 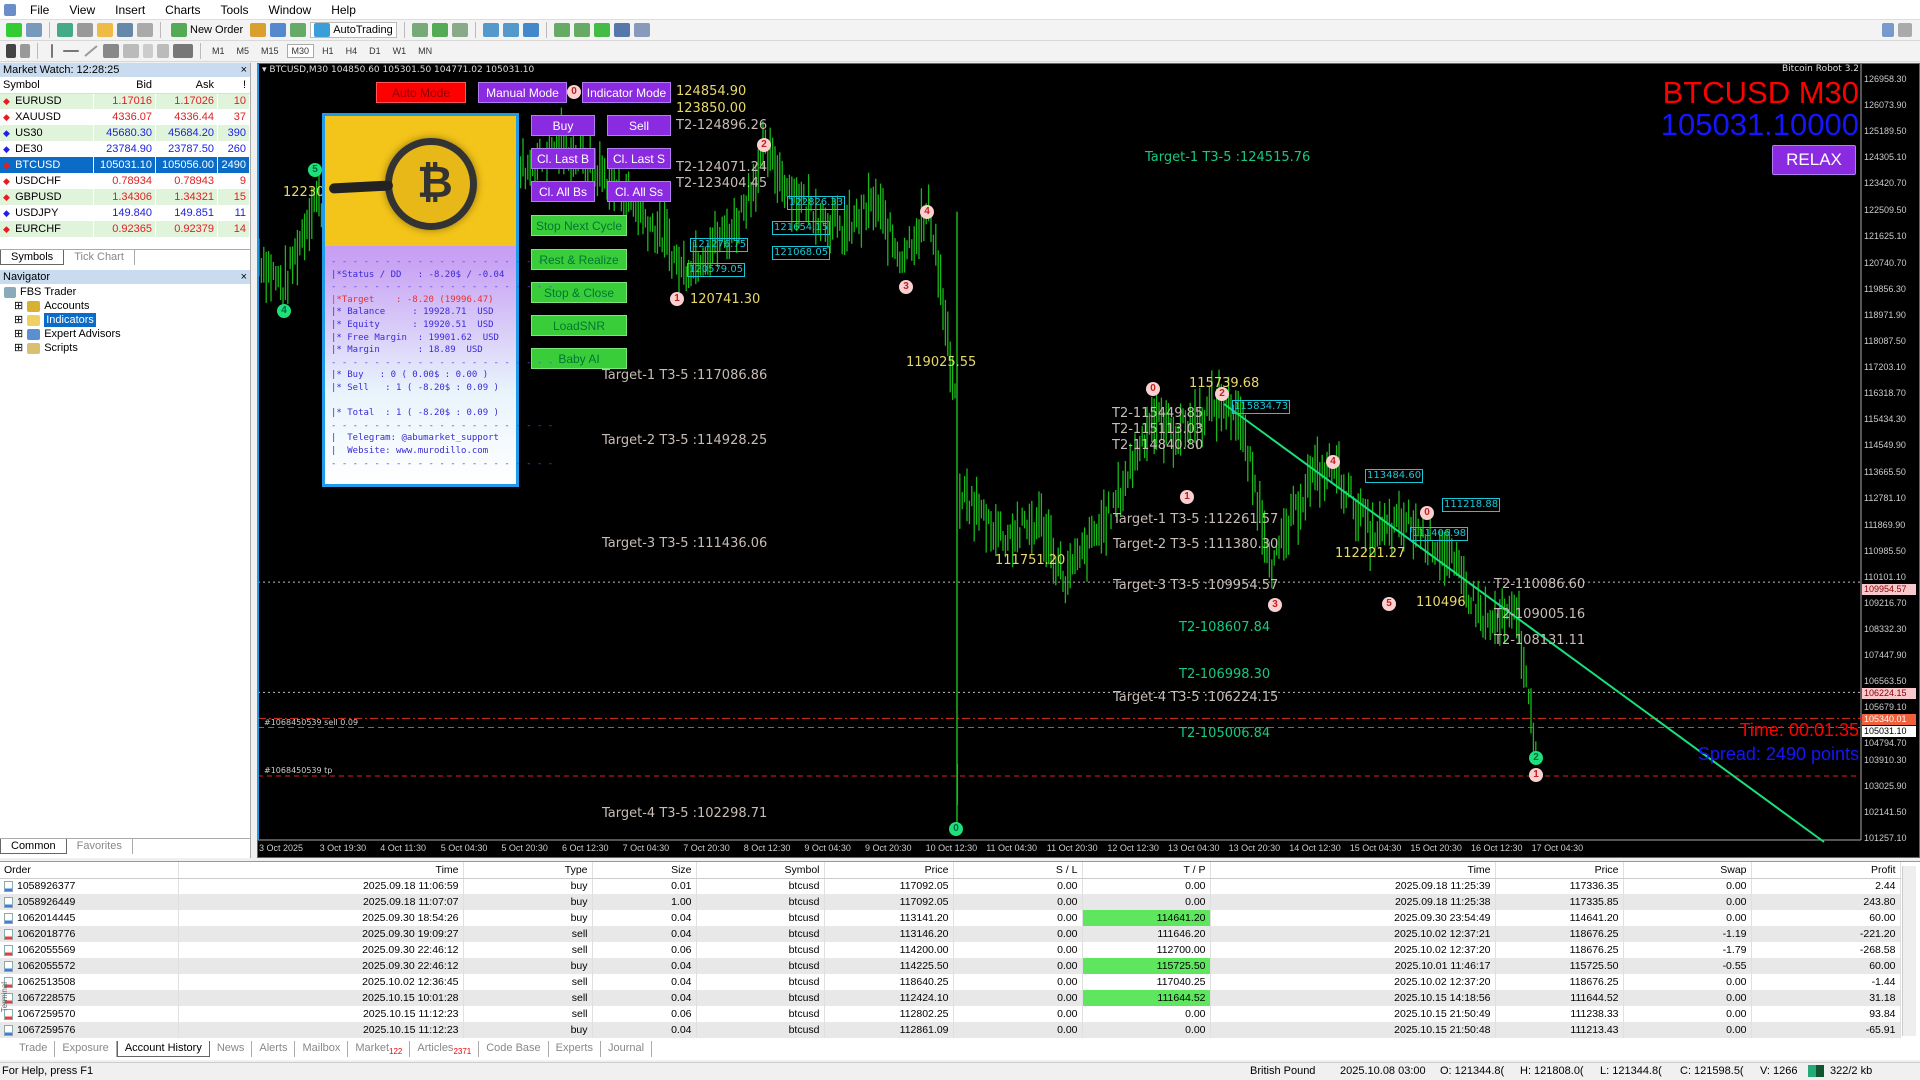 I want to click on sell-button: Sell, so click(x=639, y=125).